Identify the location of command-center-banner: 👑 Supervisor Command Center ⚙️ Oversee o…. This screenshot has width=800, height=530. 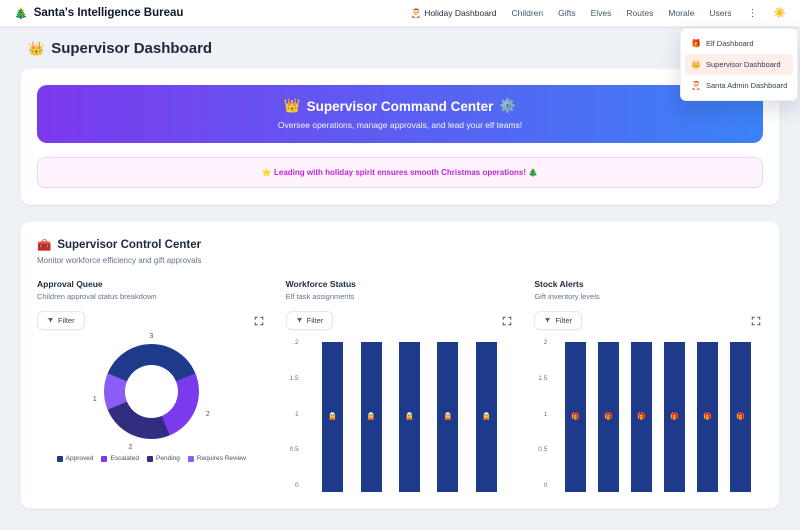
(400, 114).